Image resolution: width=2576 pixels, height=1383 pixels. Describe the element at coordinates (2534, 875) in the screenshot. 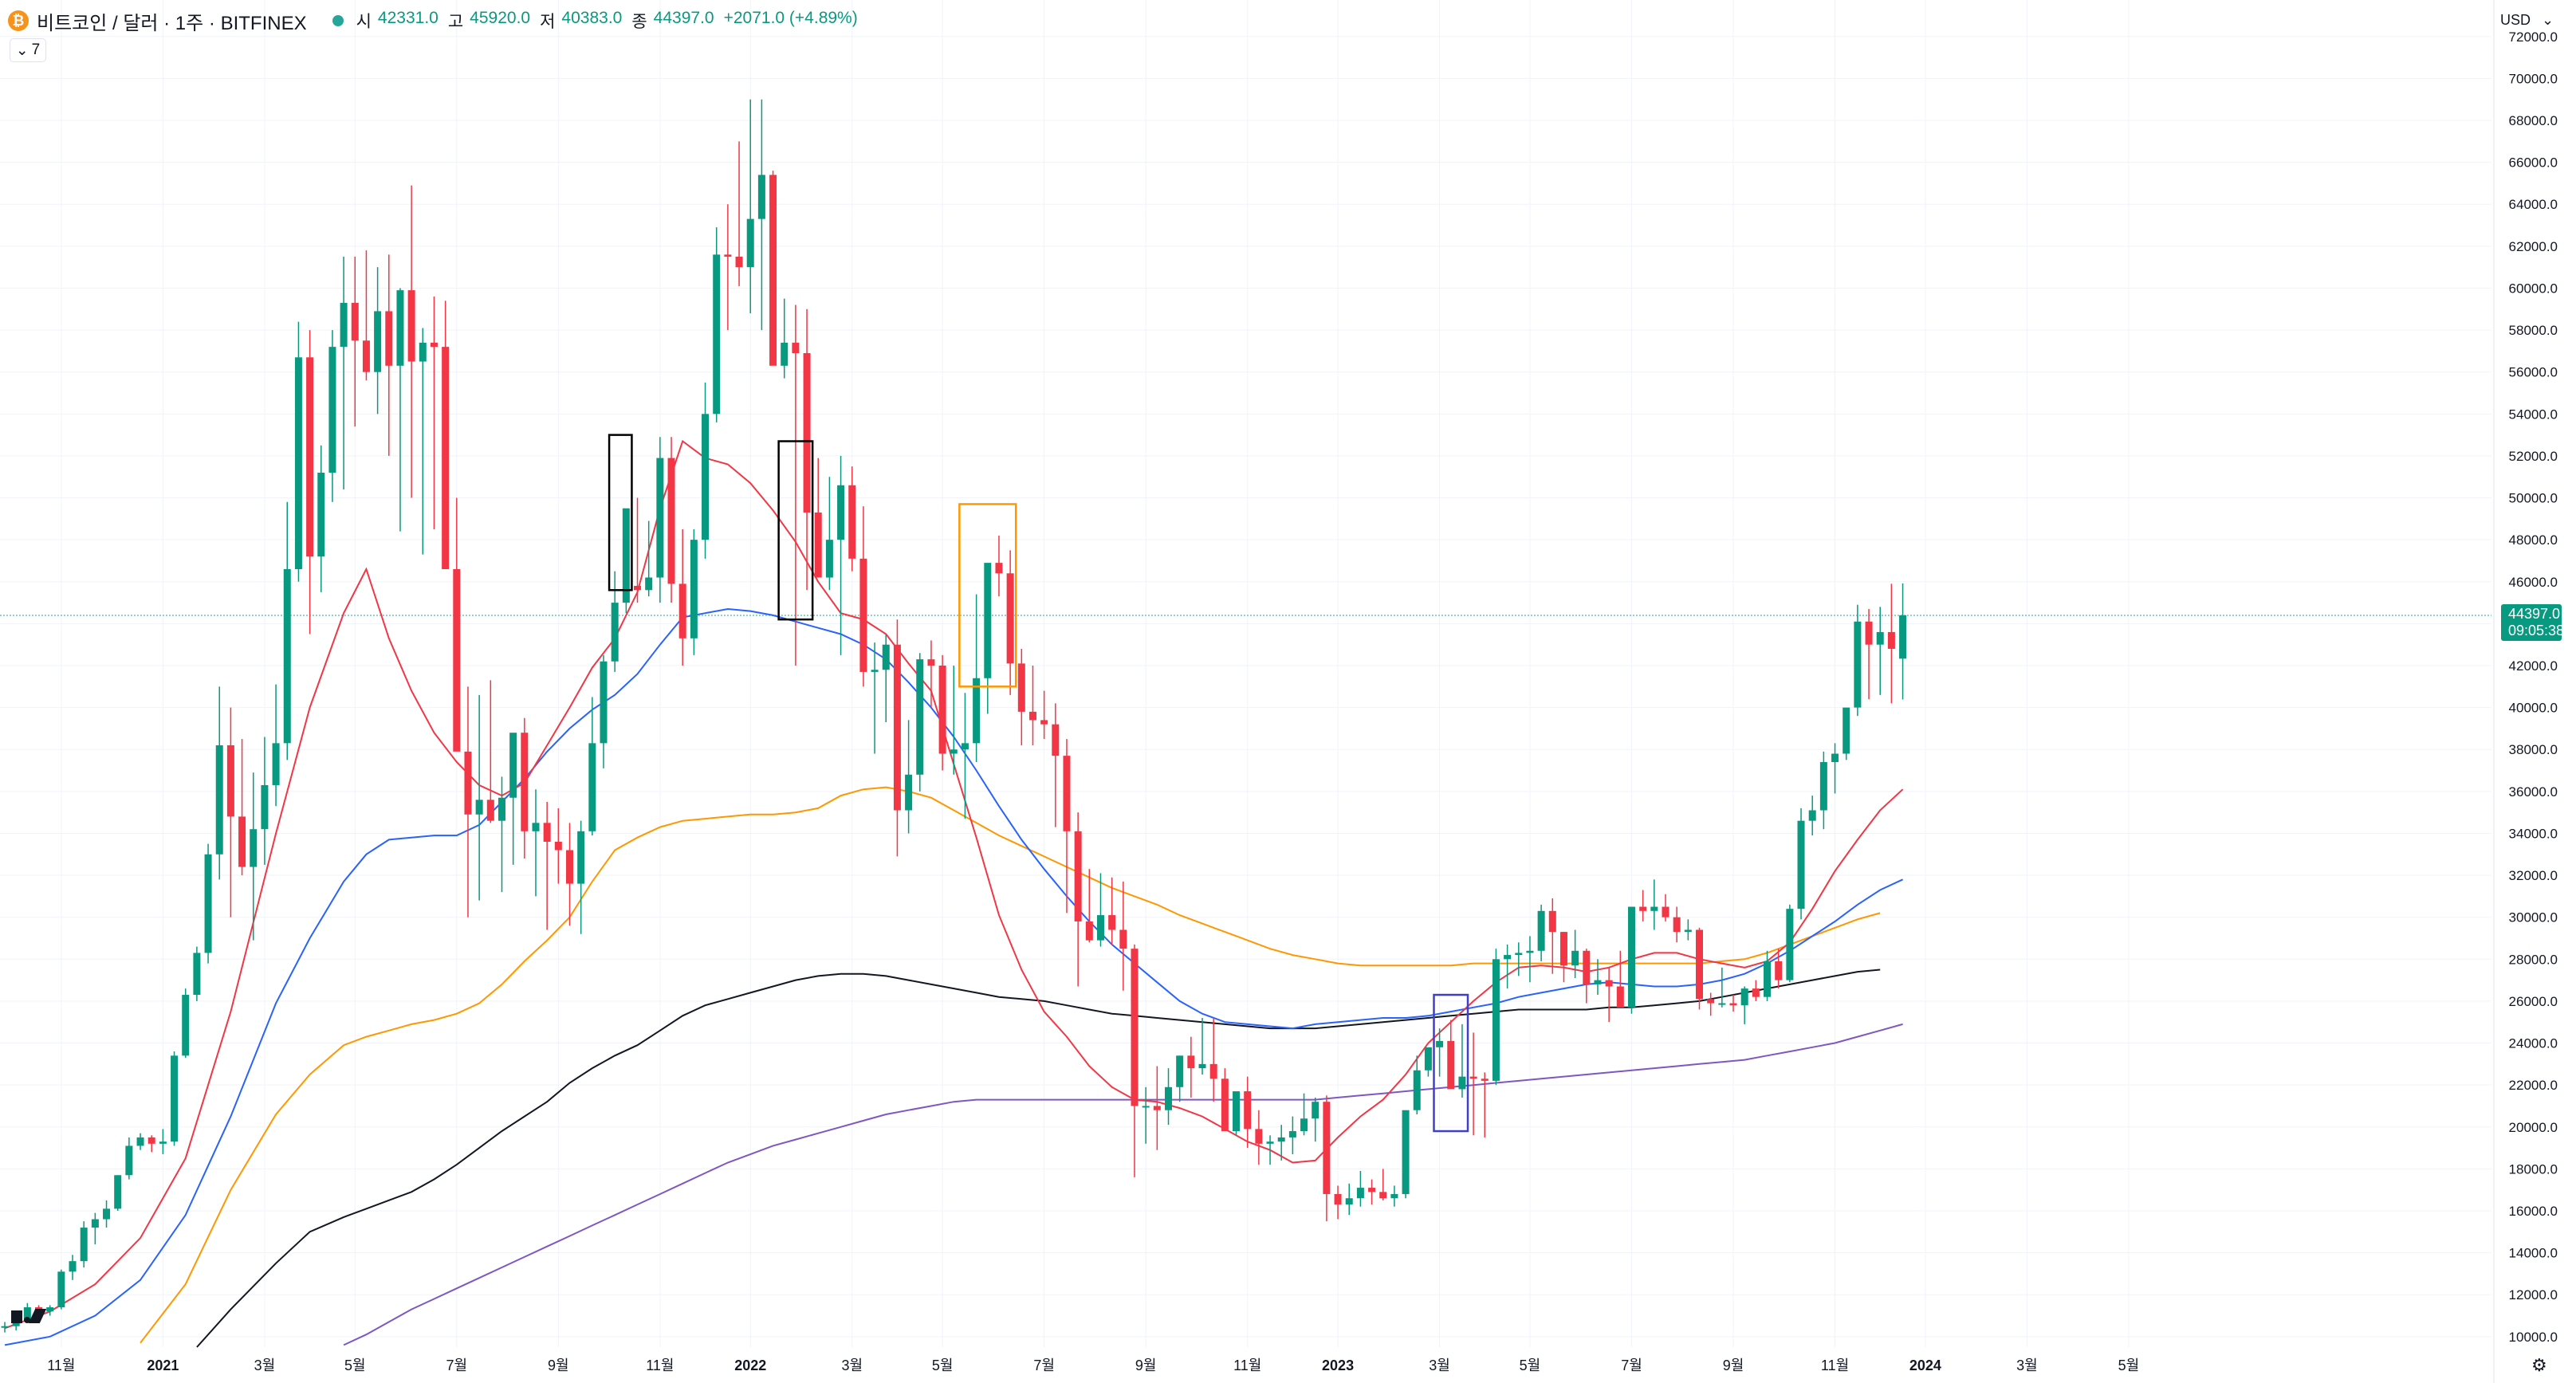

I see `price-tick-label: 32000.0` at that location.